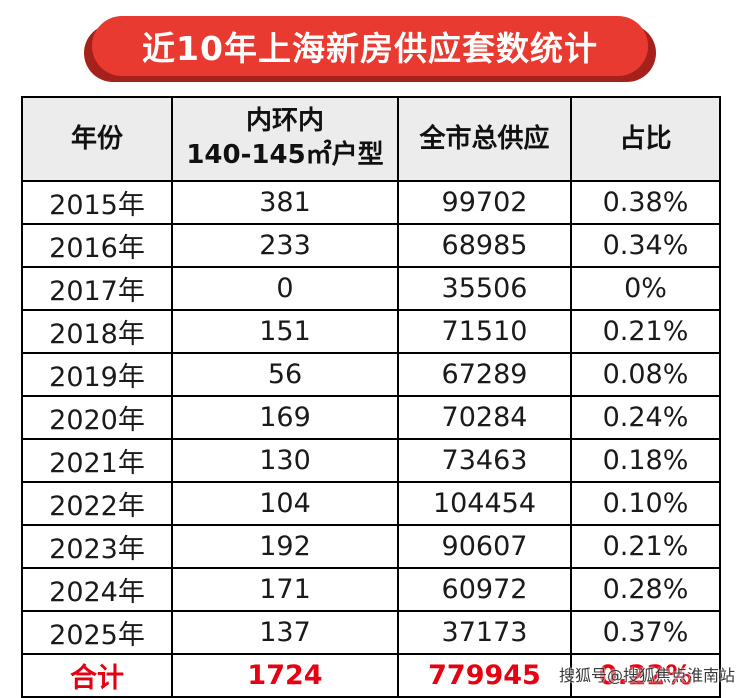 This screenshot has height=698, width=740. What do you see at coordinates (484, 546) in the screenshot?
I see `table-cell: 90607` at bounding box center [484, 546].